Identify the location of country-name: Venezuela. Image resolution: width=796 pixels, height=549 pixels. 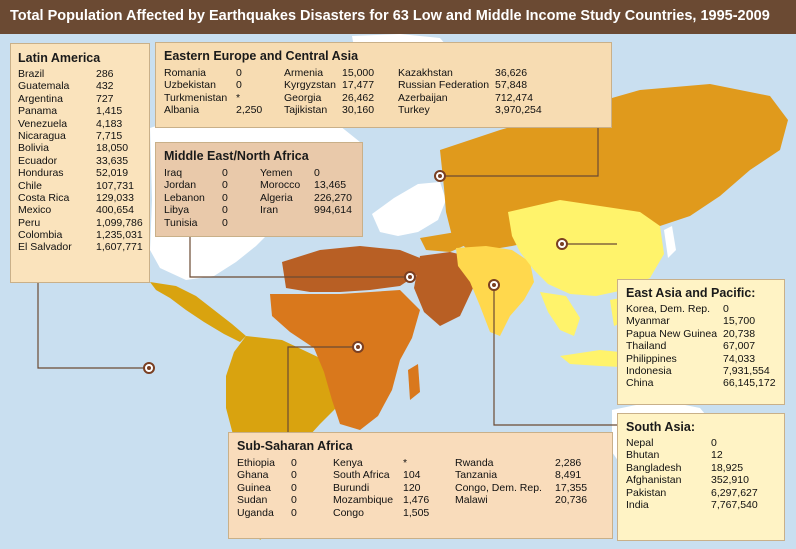
(43, 123).